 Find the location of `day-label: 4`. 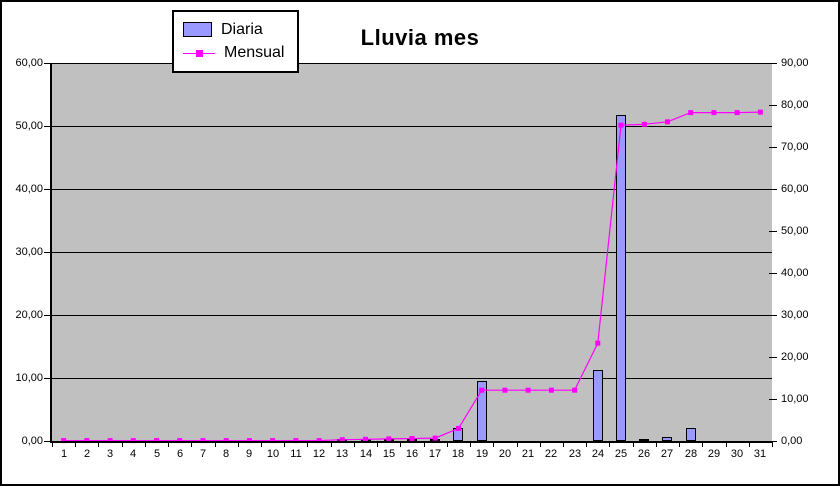

day-label: 4 is located at coordinates (133, 454).